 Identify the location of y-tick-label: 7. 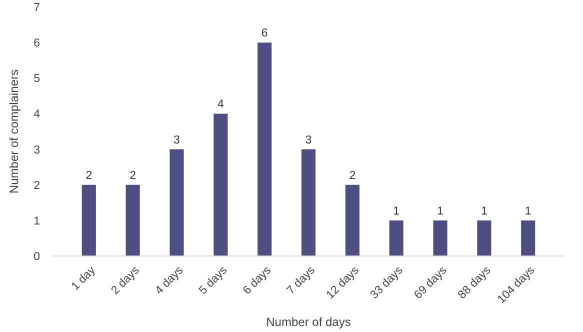
(37, 8).